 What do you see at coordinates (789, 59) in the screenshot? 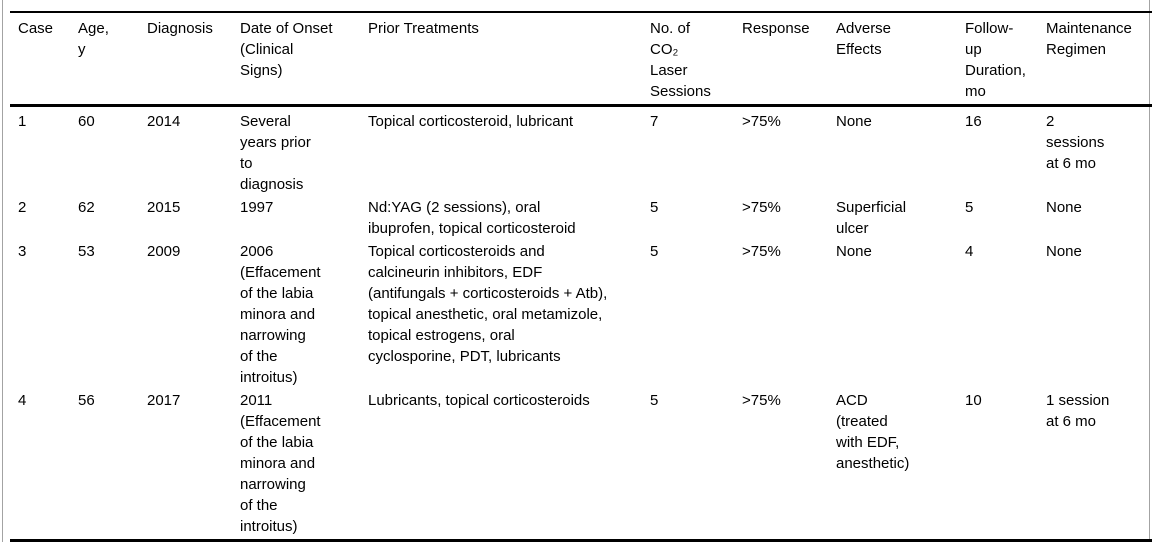
I see `column-header-response: Response` at bounding box center [789, 59].